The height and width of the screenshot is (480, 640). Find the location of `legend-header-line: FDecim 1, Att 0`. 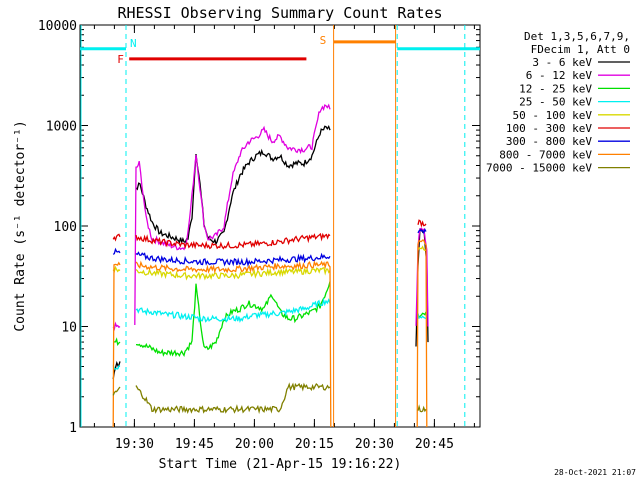

legend-header-line: FDecim 1, Att 0 is located at coordinates (580, 49).